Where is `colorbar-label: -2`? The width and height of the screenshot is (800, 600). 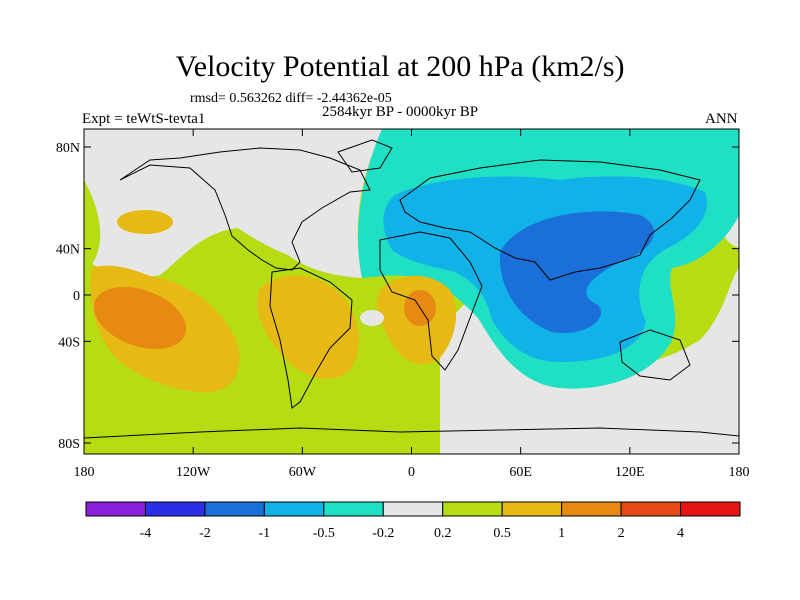
colorbar-label: -2 is located at coordinates (205, 533).